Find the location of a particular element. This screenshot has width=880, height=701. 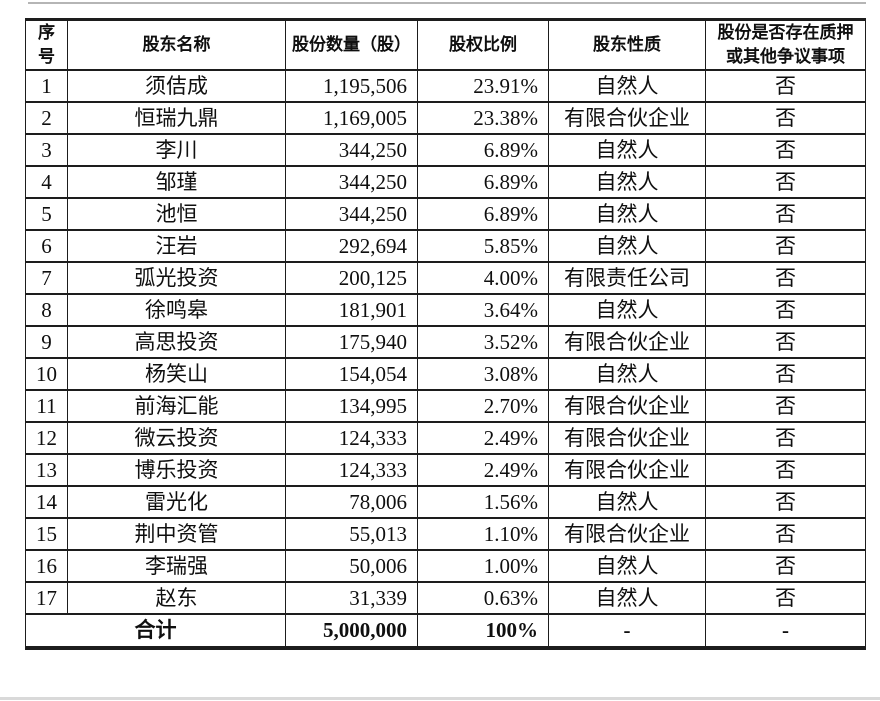

table-row: 7 弧光投资 200,125 4.00% 有限责任公司否 is located at coordinates (445, 278).